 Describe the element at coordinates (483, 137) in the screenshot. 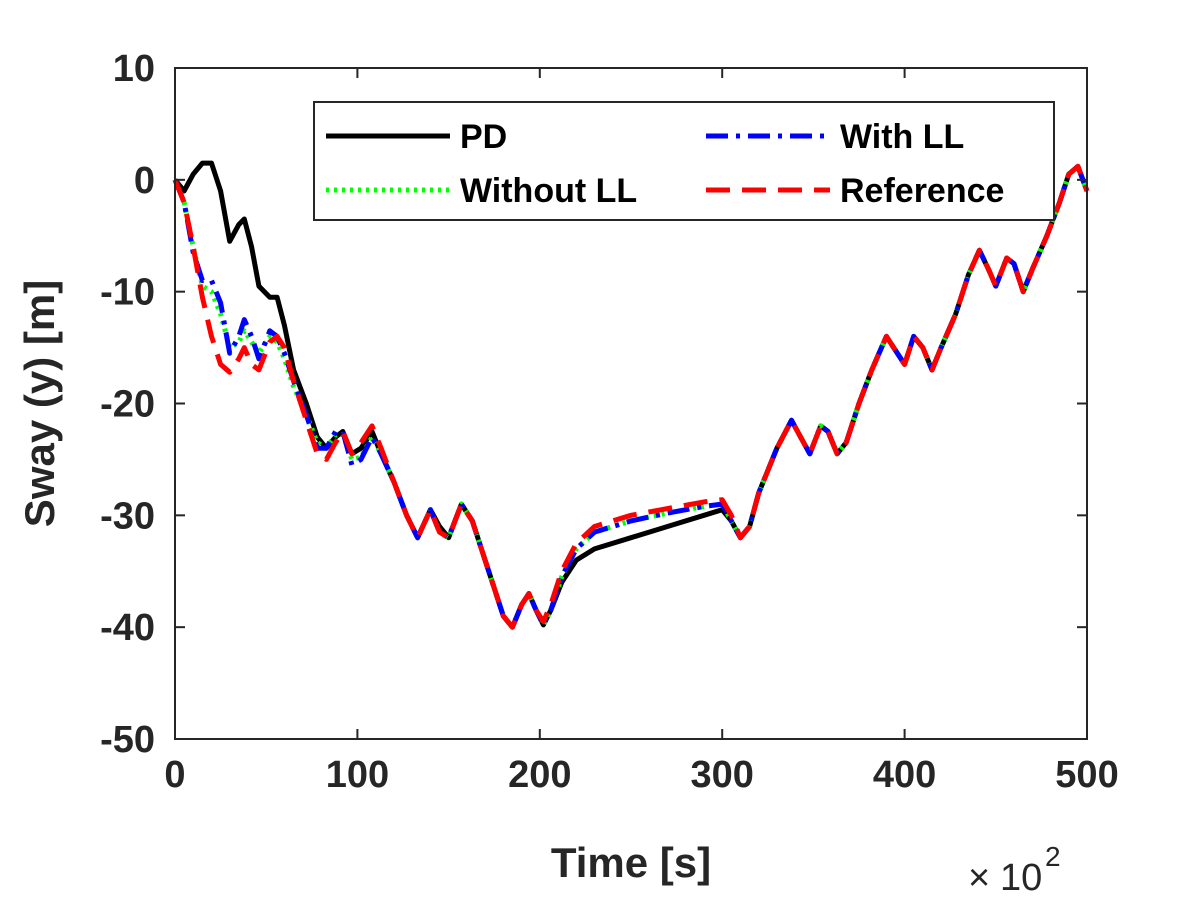

I see `legend-label-pd: PD` at that location.